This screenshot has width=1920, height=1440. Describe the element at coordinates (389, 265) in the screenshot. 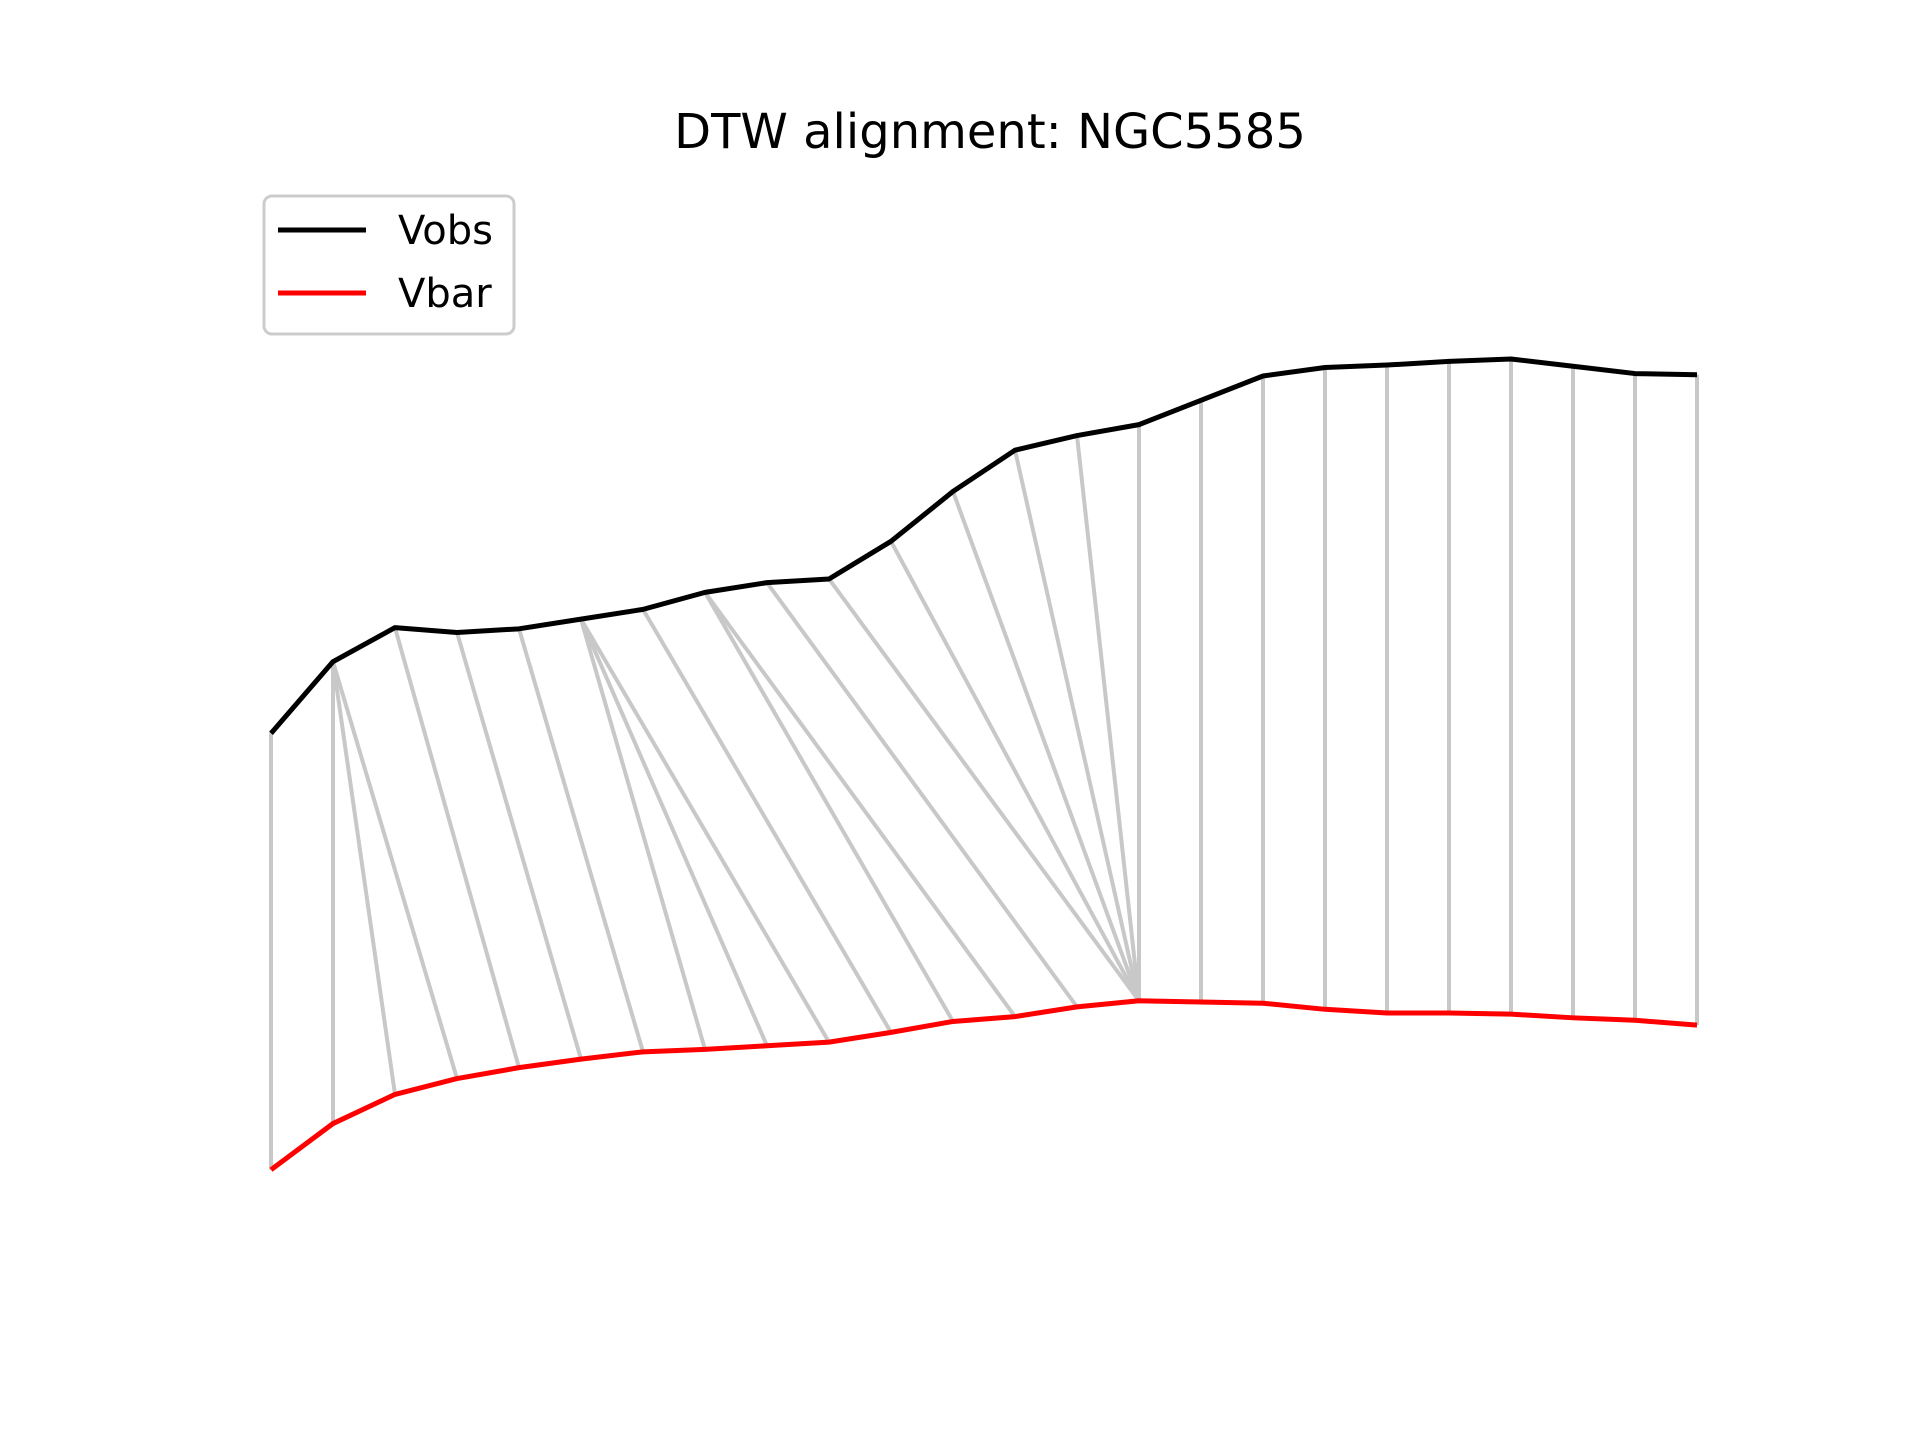

I see `legend: Vobs Vbar` at that location.